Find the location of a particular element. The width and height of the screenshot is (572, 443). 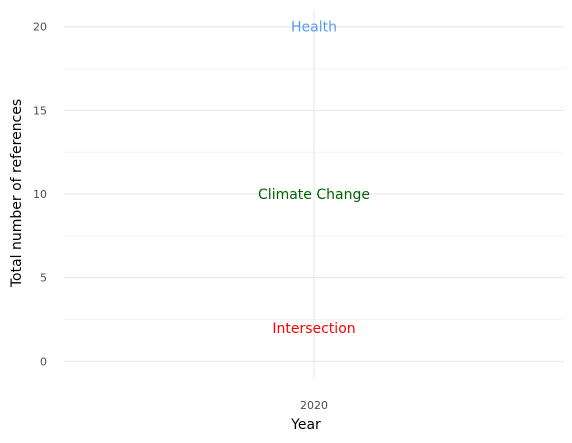

y-tick-label: 0 is located at coordinates (43, 361).